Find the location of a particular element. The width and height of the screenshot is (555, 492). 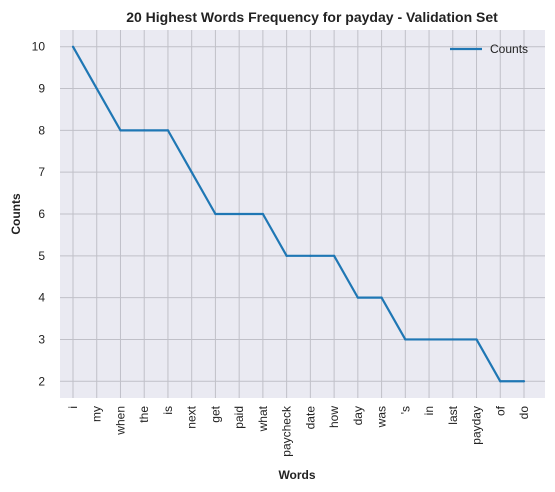

y-tick-label: 3 is located at coordinates (41, 339).